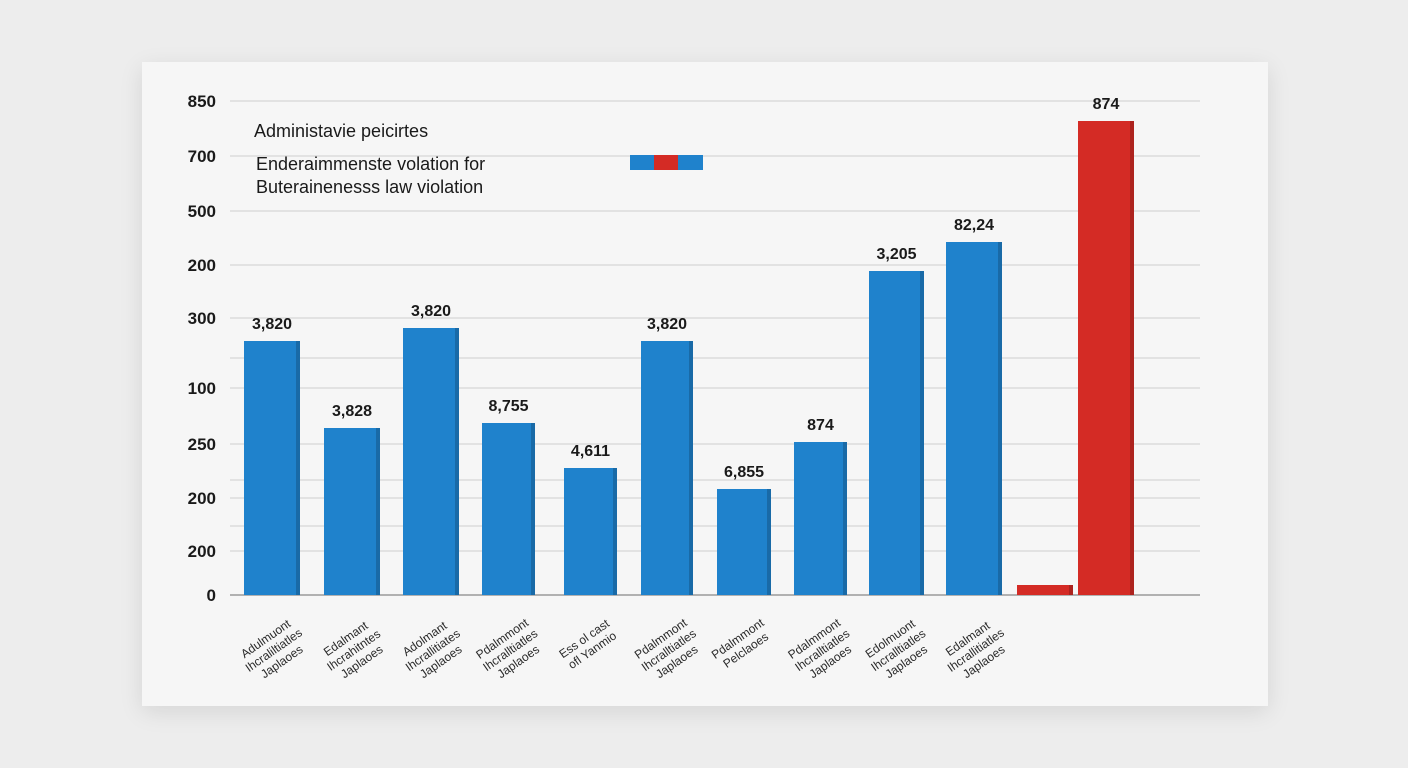 The height and width of the screenshot is (768, 1408). I want to click on y-tick-label: 850, so click(202, 101).